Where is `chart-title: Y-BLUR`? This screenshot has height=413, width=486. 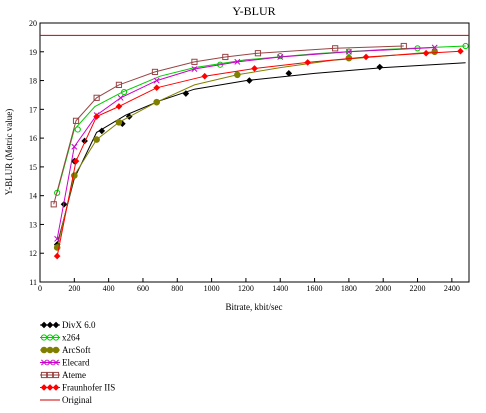 chart-title: Y-BLUR is located at coordinates (253, 11).